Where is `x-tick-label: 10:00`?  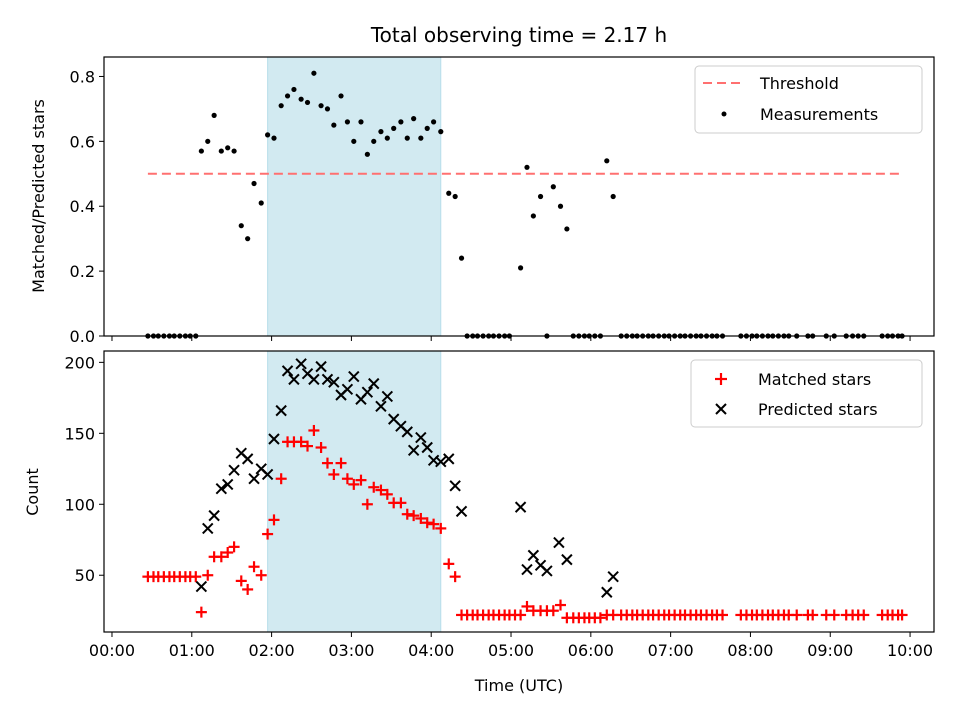
x-tick-label: 10:00 is located at coordinates (910, 650).